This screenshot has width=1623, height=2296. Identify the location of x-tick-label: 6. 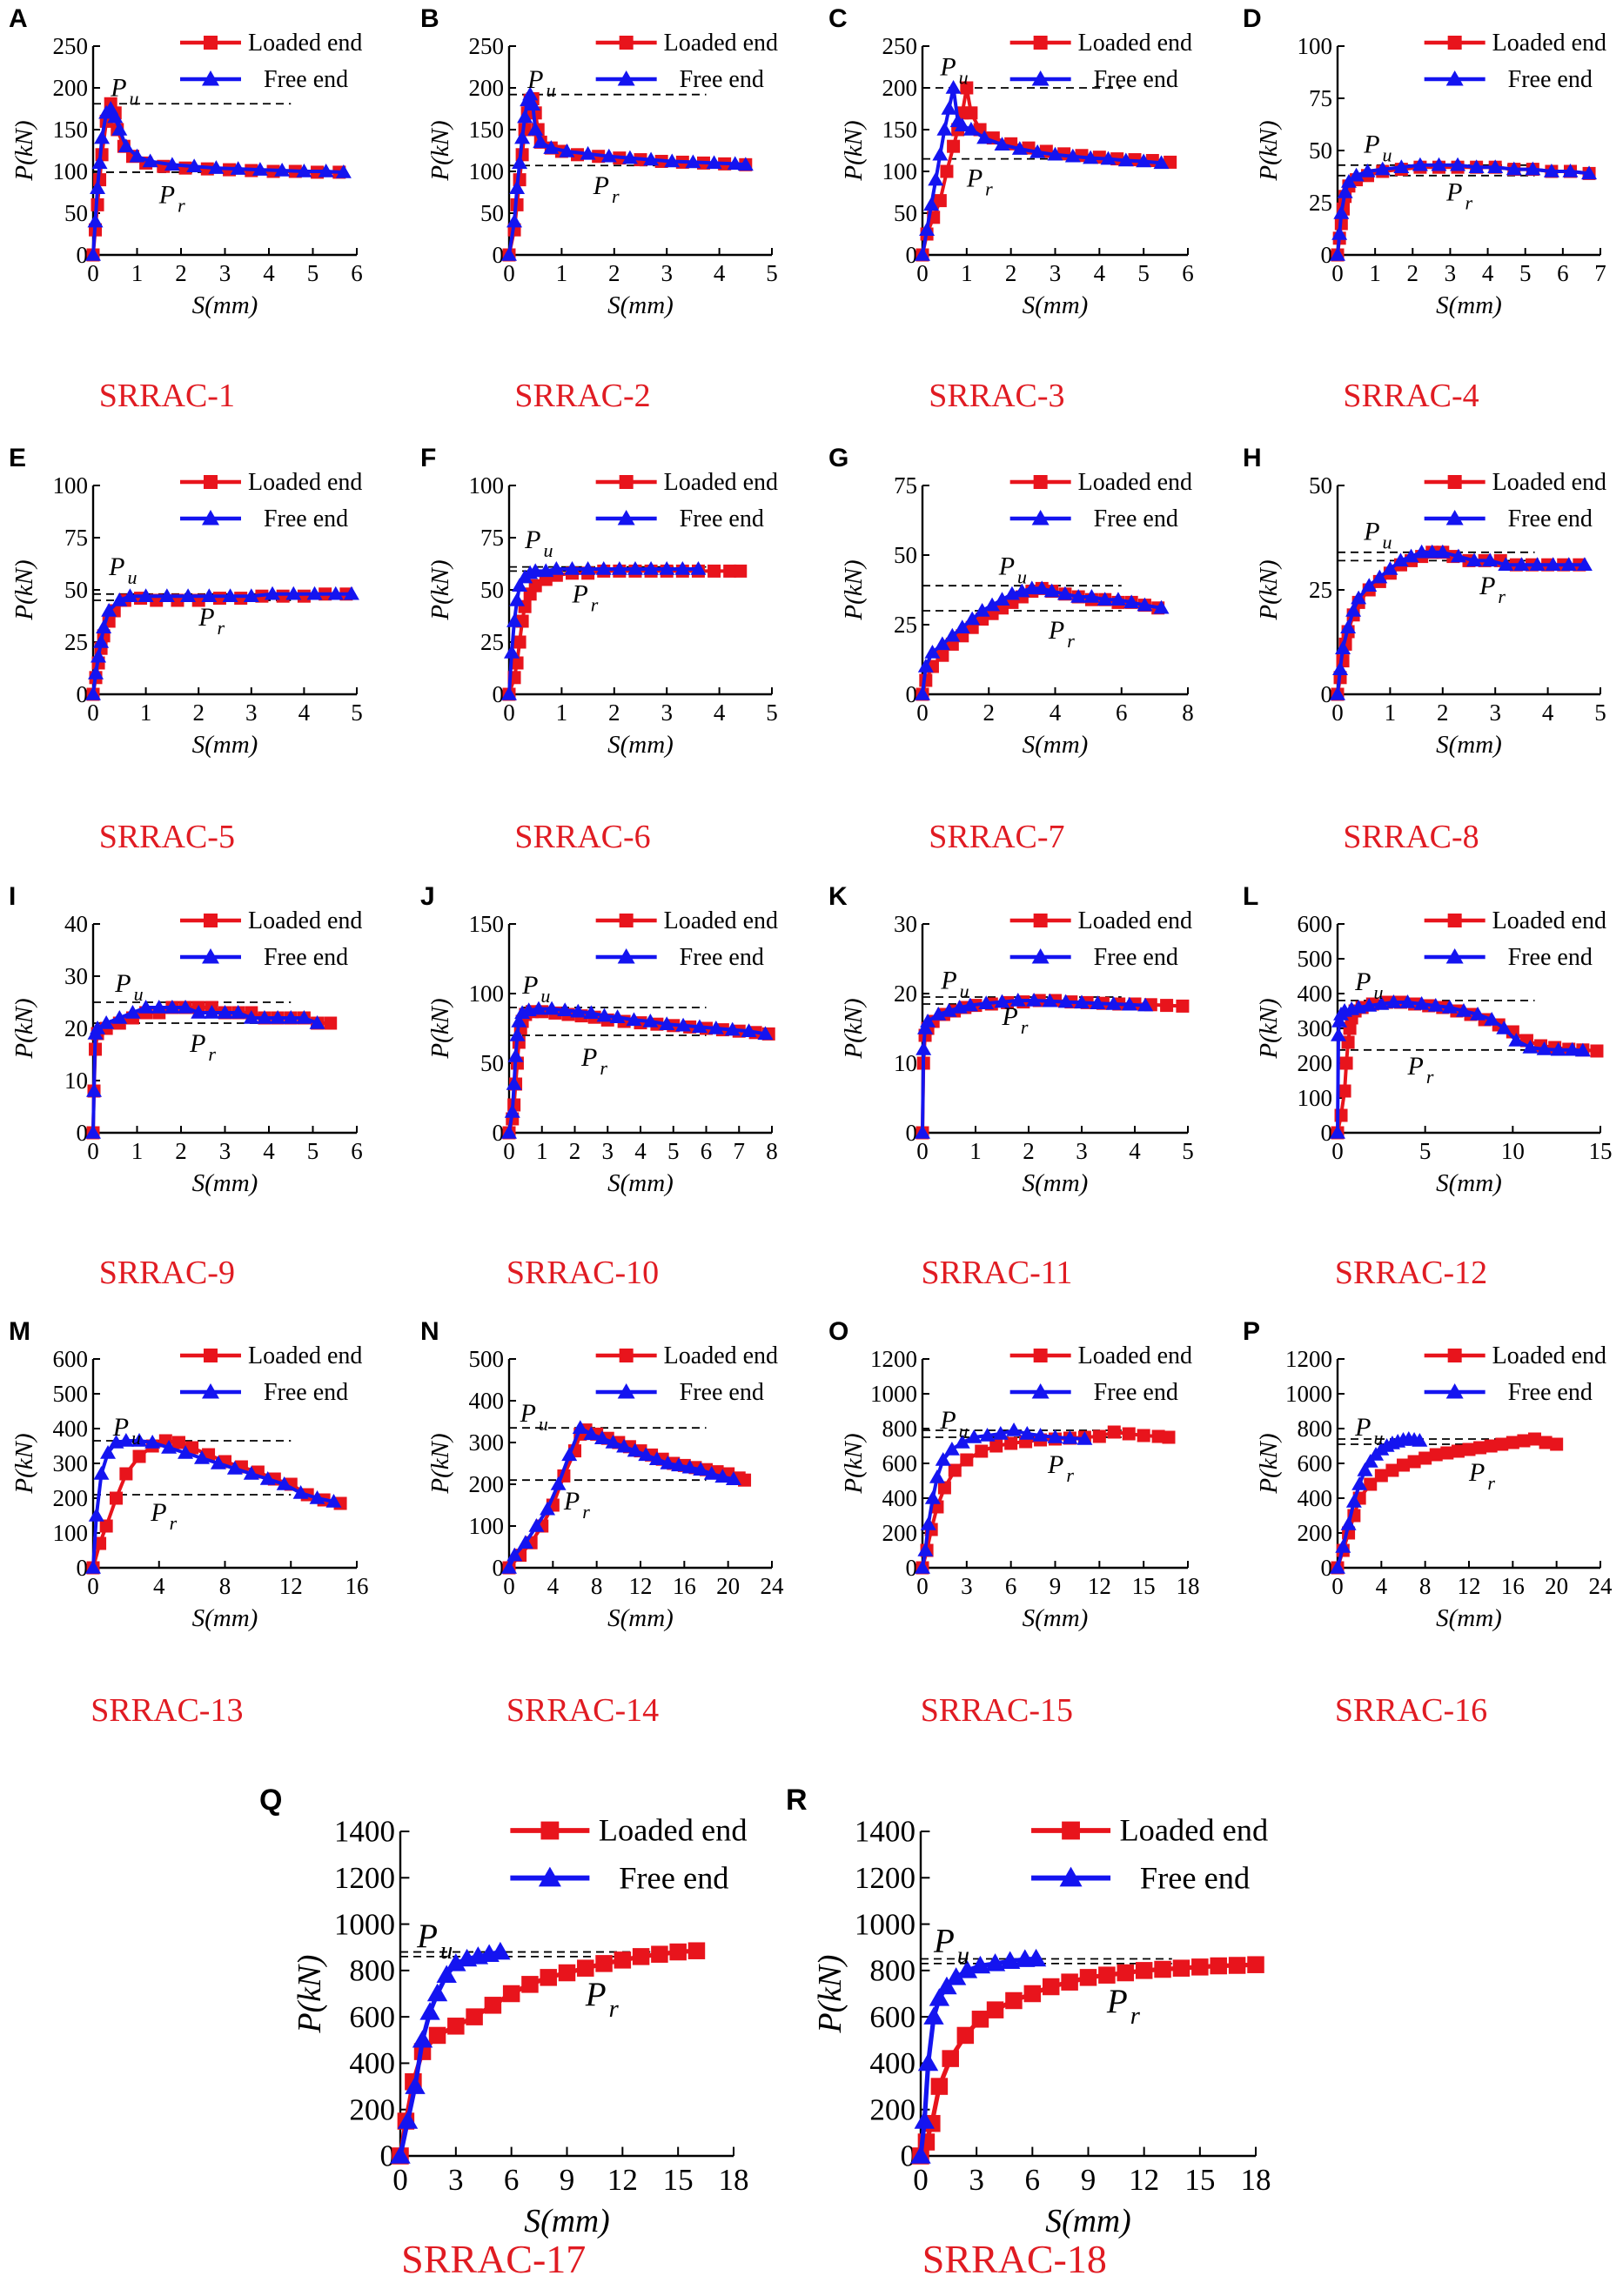
(1033, 2180).